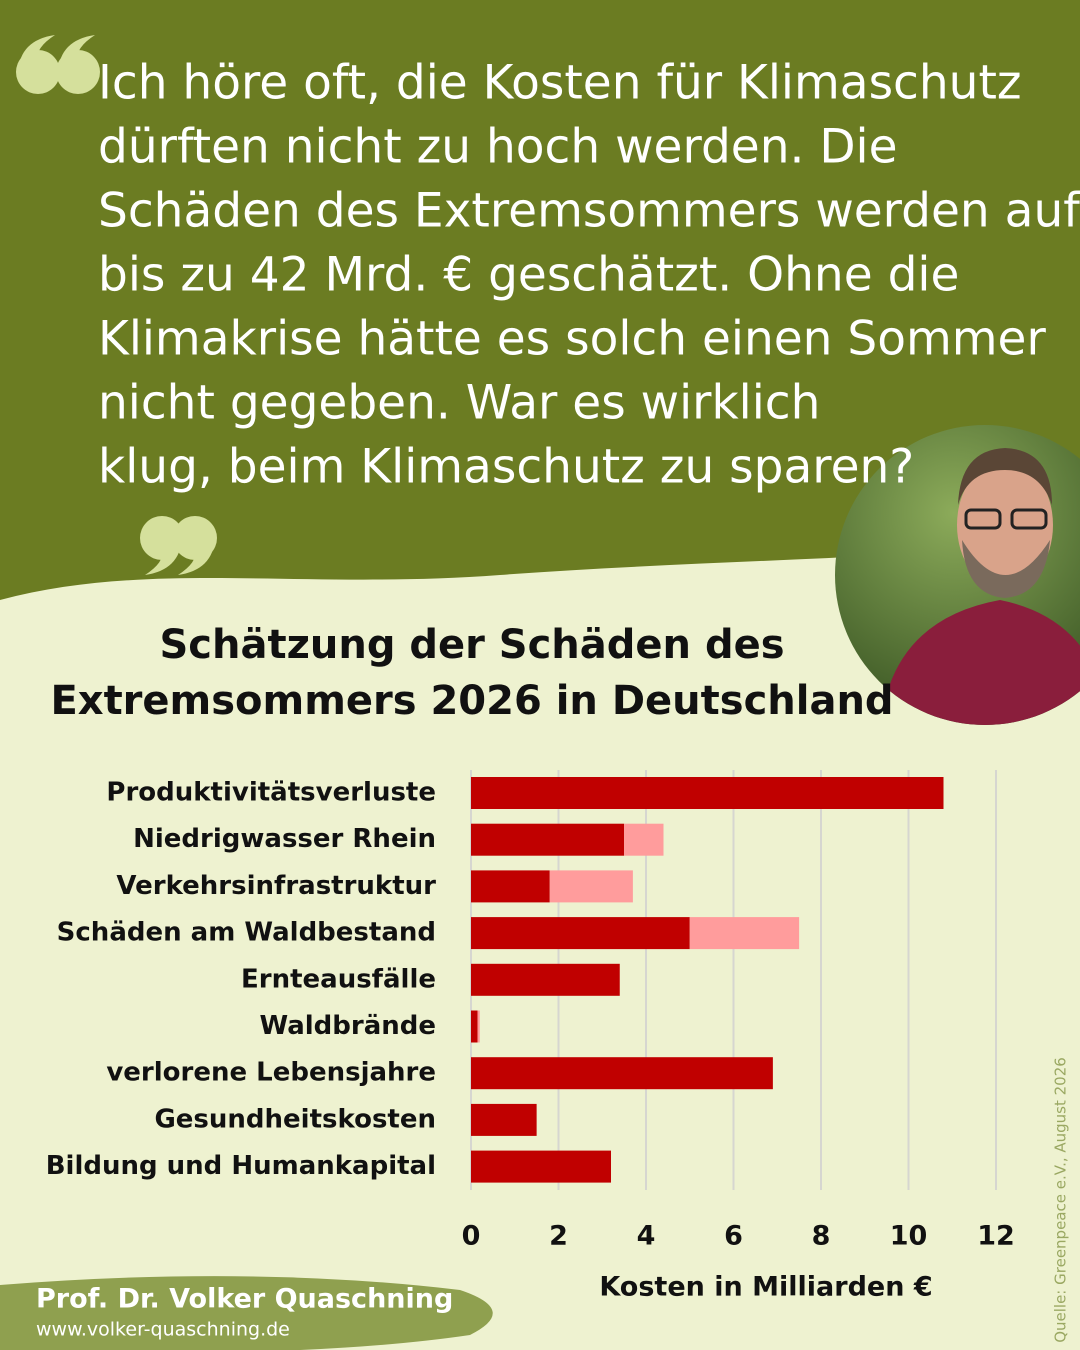 The height and width of the screenshot is (1350, 1080). I want to click on category-label: Verkehrsinfrastruktur, so click(276, 886).